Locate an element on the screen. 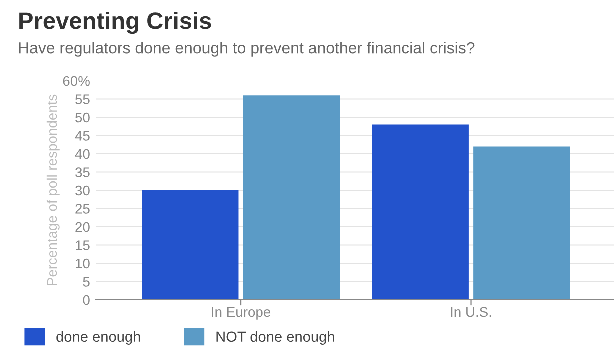 The width and height of the screenshot is (614, 346). chart-title: Preventing Crisis is located at coordinates (116, 23).